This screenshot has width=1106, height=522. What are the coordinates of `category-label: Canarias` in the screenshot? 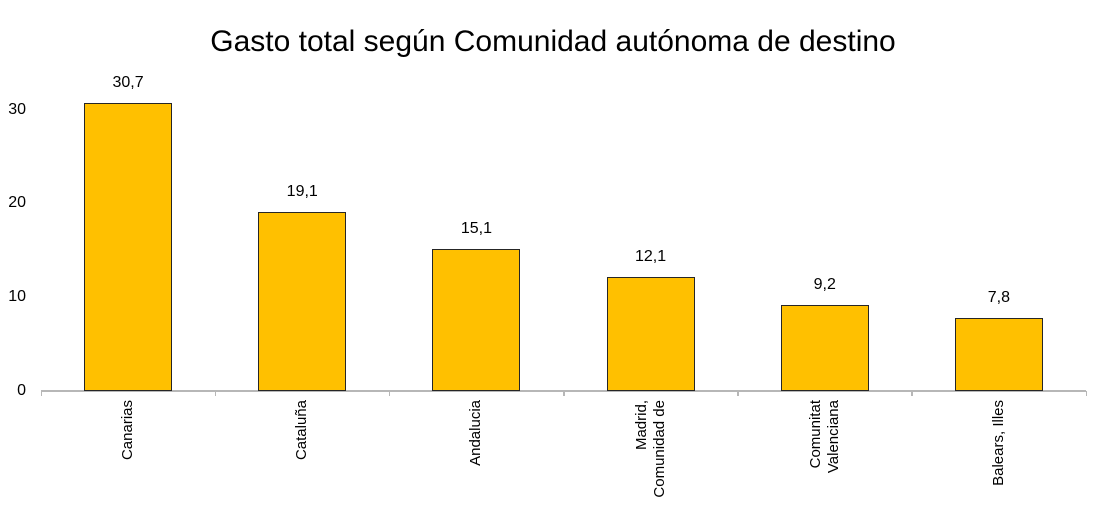 It's located at (128, 455).